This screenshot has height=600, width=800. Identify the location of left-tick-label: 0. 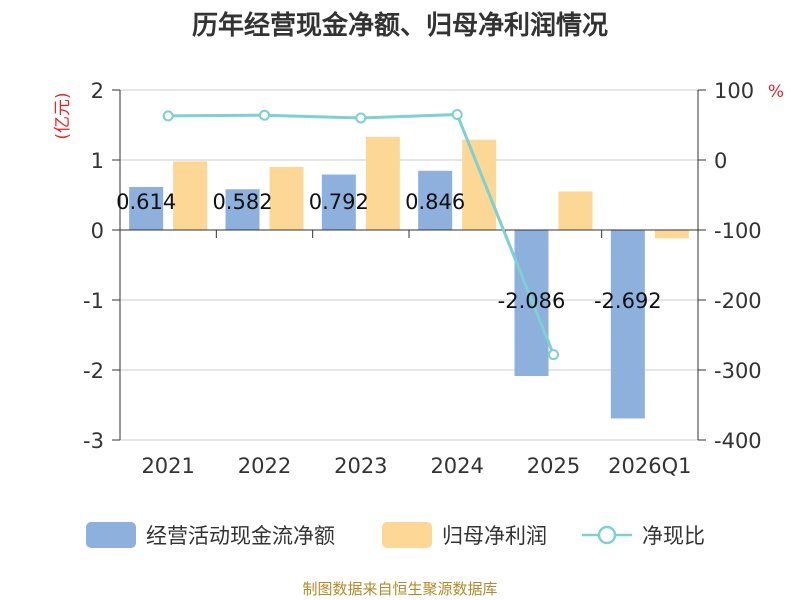
(97, 231).